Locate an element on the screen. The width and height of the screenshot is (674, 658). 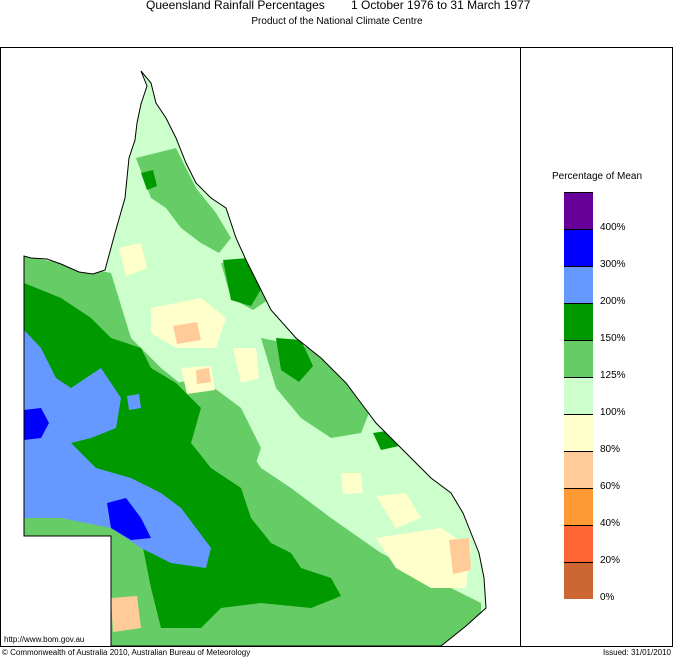
zone-200-300-small is located at coordinates (134, 402).